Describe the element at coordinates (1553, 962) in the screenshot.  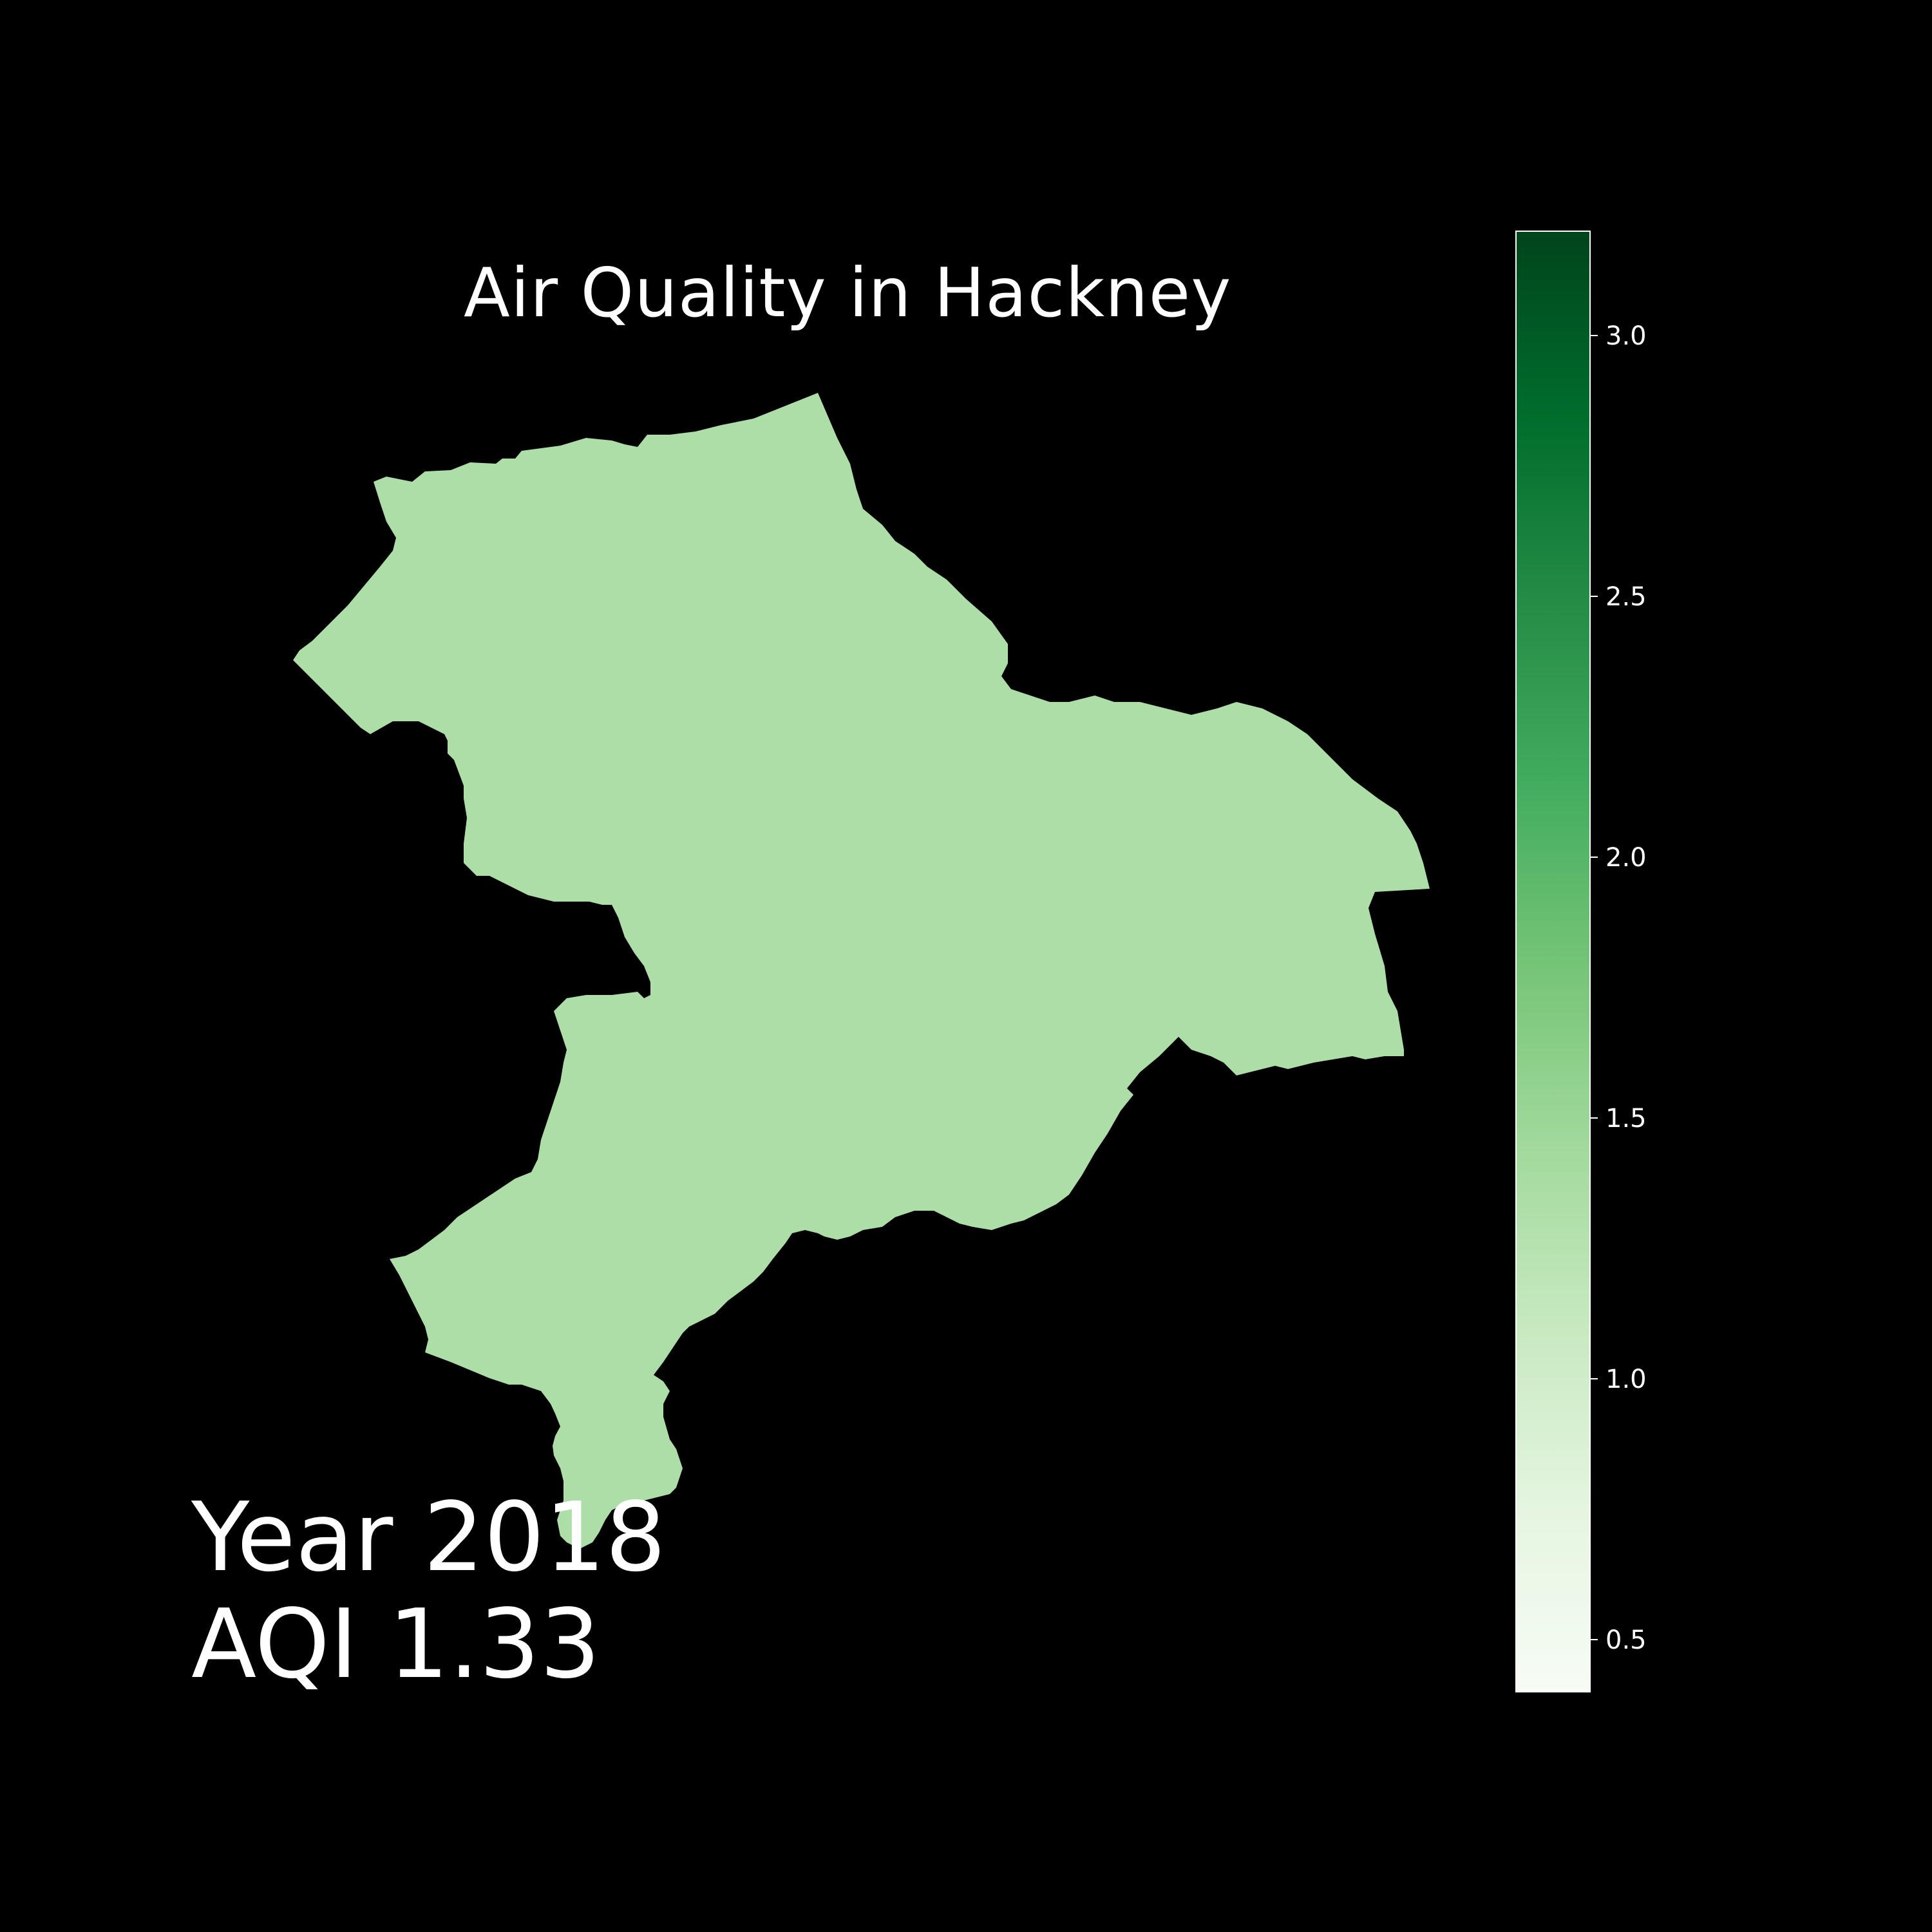
I see `colorbar-gradient` at that location.